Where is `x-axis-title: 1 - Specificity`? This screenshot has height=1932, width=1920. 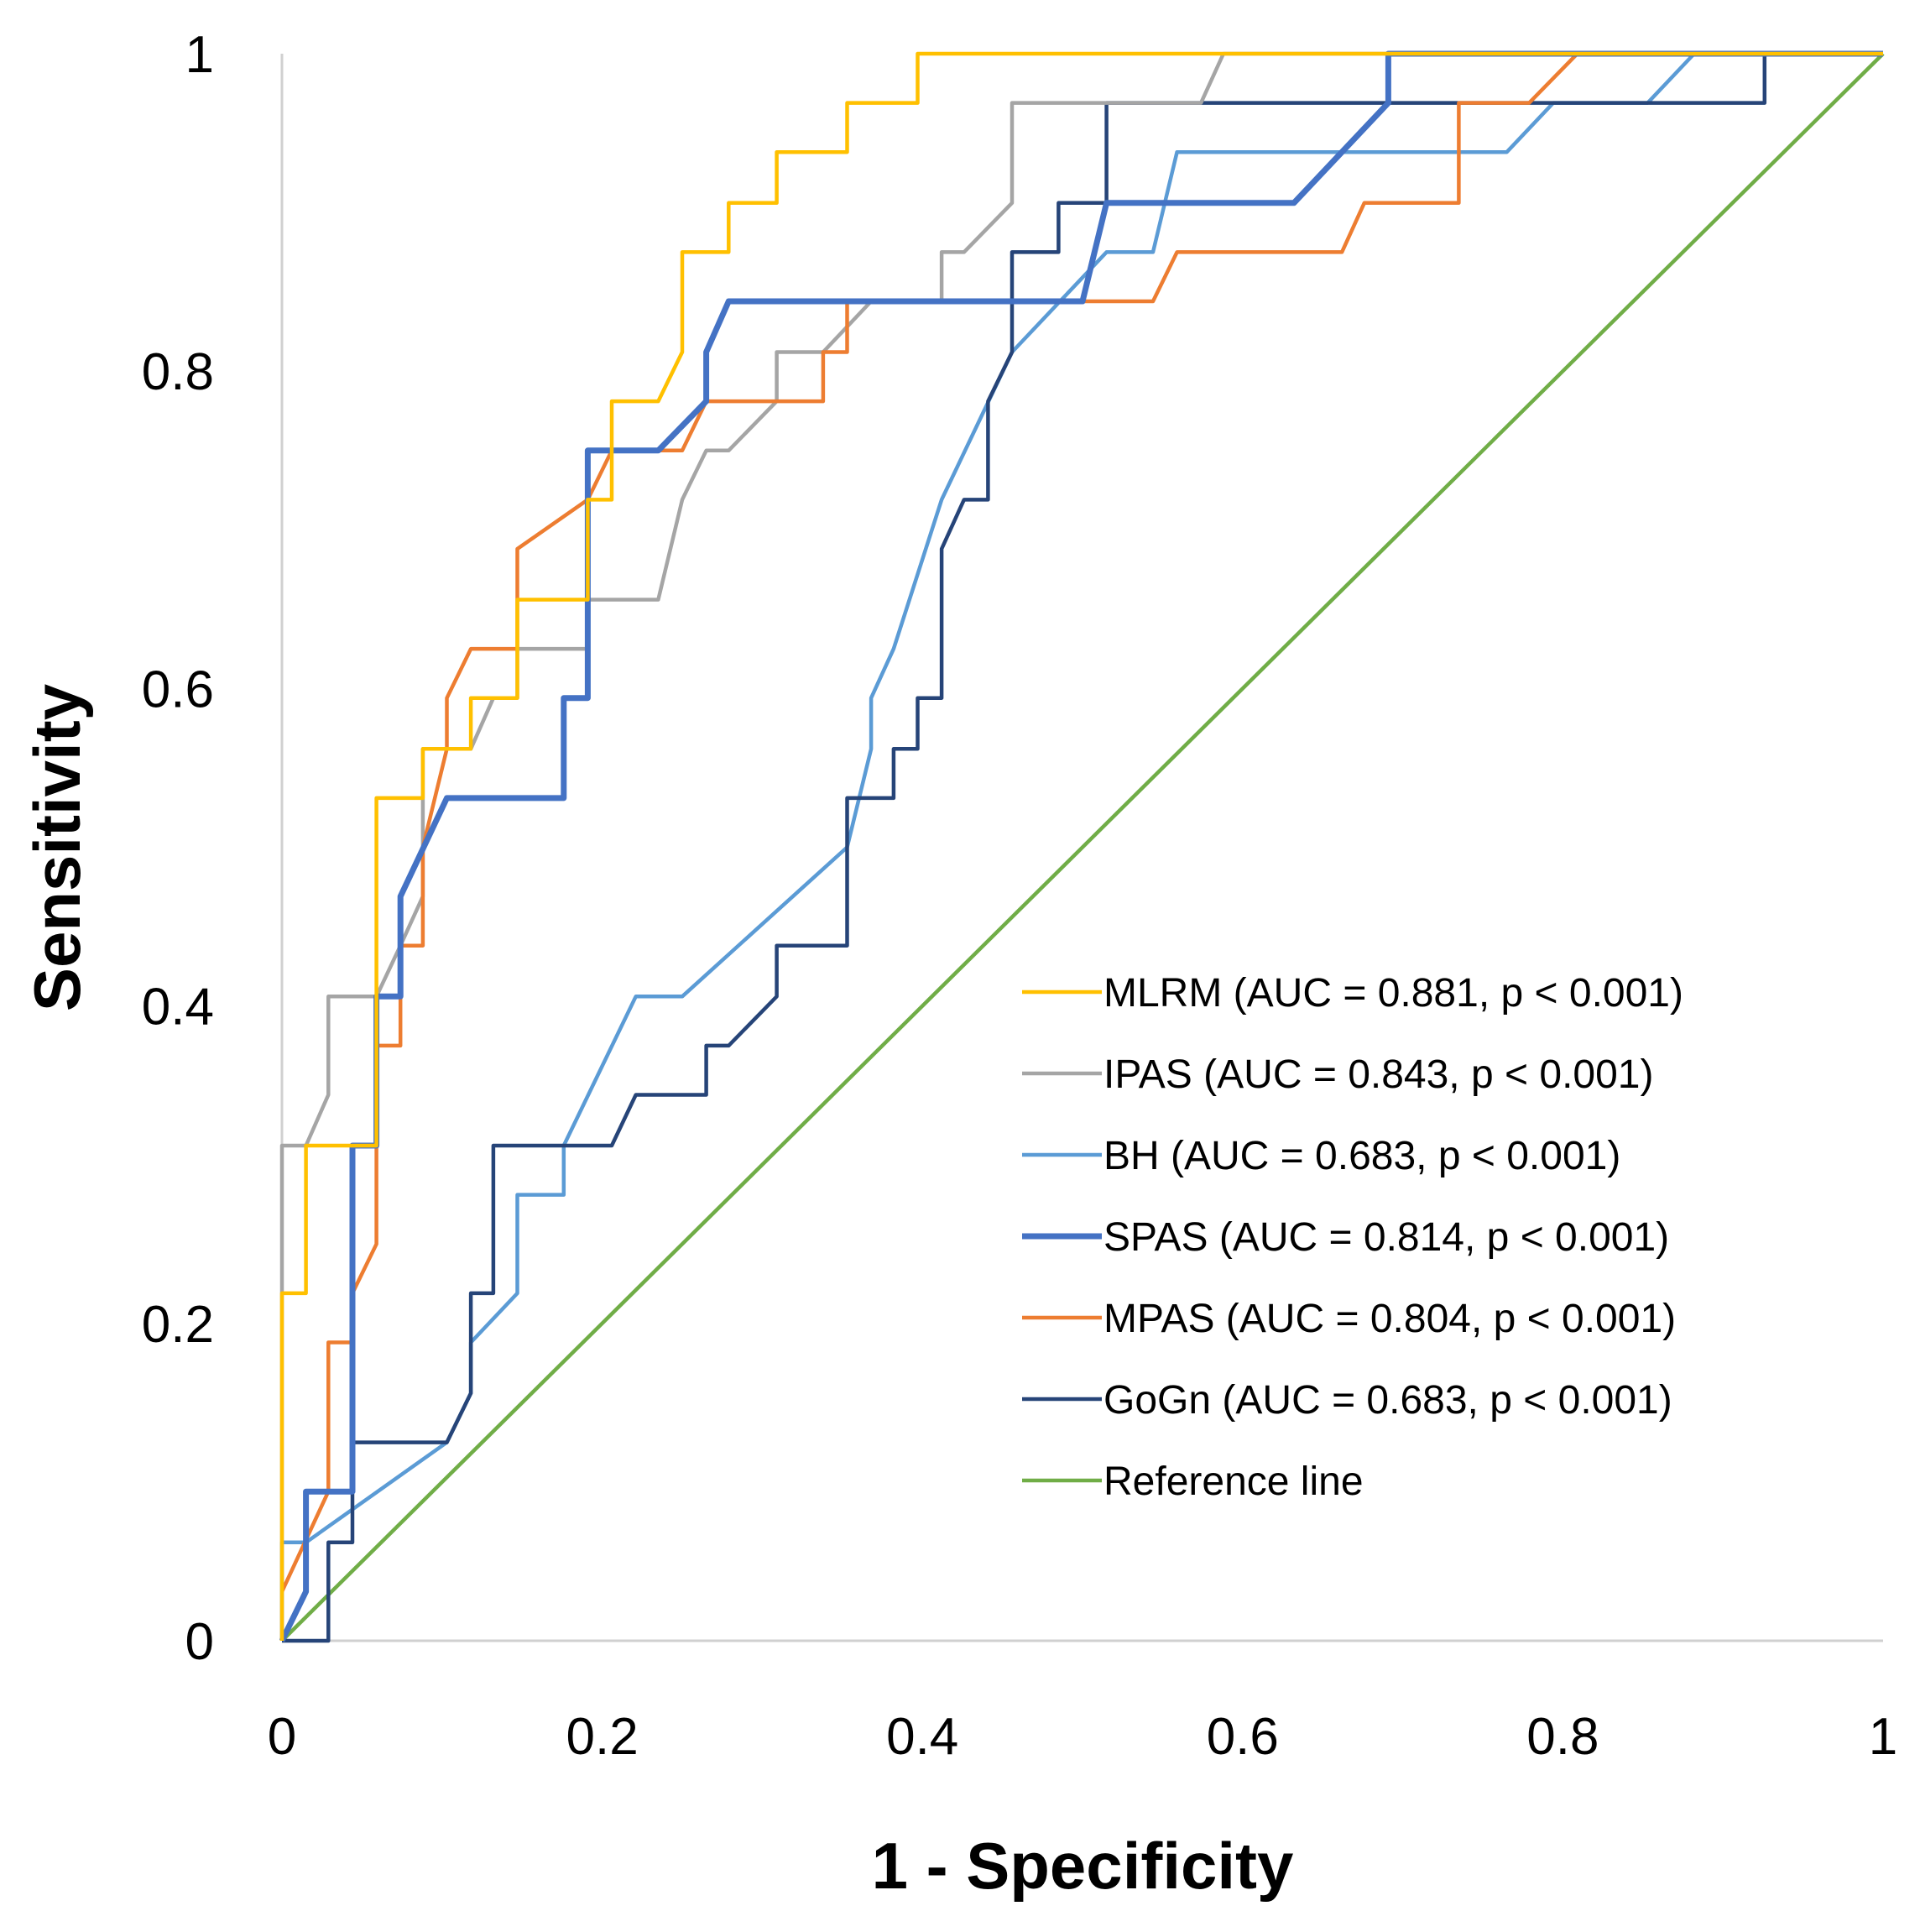
x-axis-title: 1 - Specificity is located at coordinates (1083, 1866).